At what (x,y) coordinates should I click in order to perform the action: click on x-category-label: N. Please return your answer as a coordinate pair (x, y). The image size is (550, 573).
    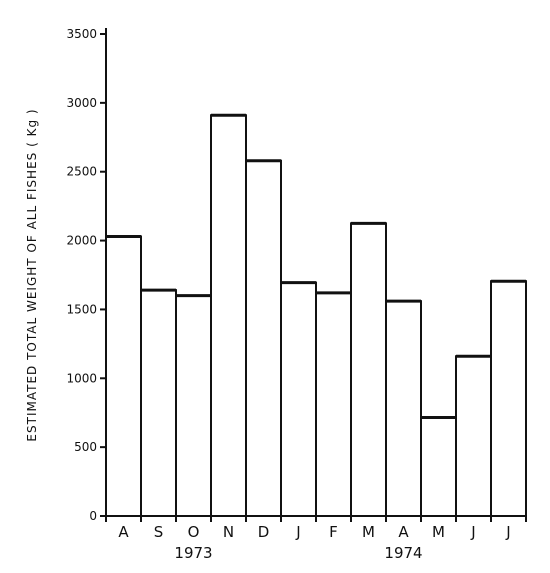
    Looking at the image, I should click on (228, 532).